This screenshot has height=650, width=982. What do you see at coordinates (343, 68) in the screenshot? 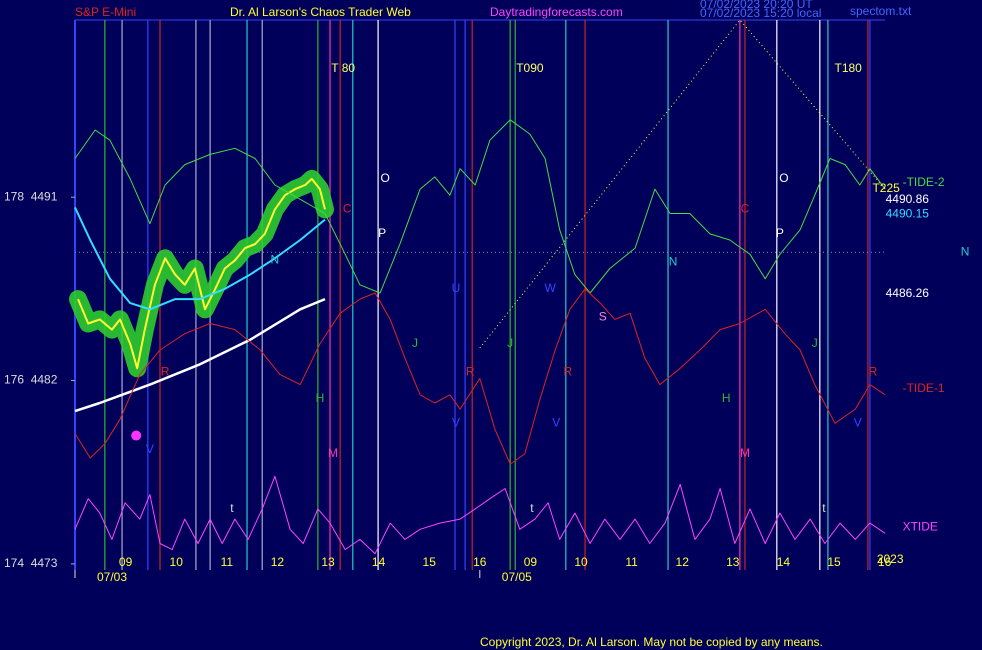
I see `annotation: T 80` at bounding box center [343, 68].